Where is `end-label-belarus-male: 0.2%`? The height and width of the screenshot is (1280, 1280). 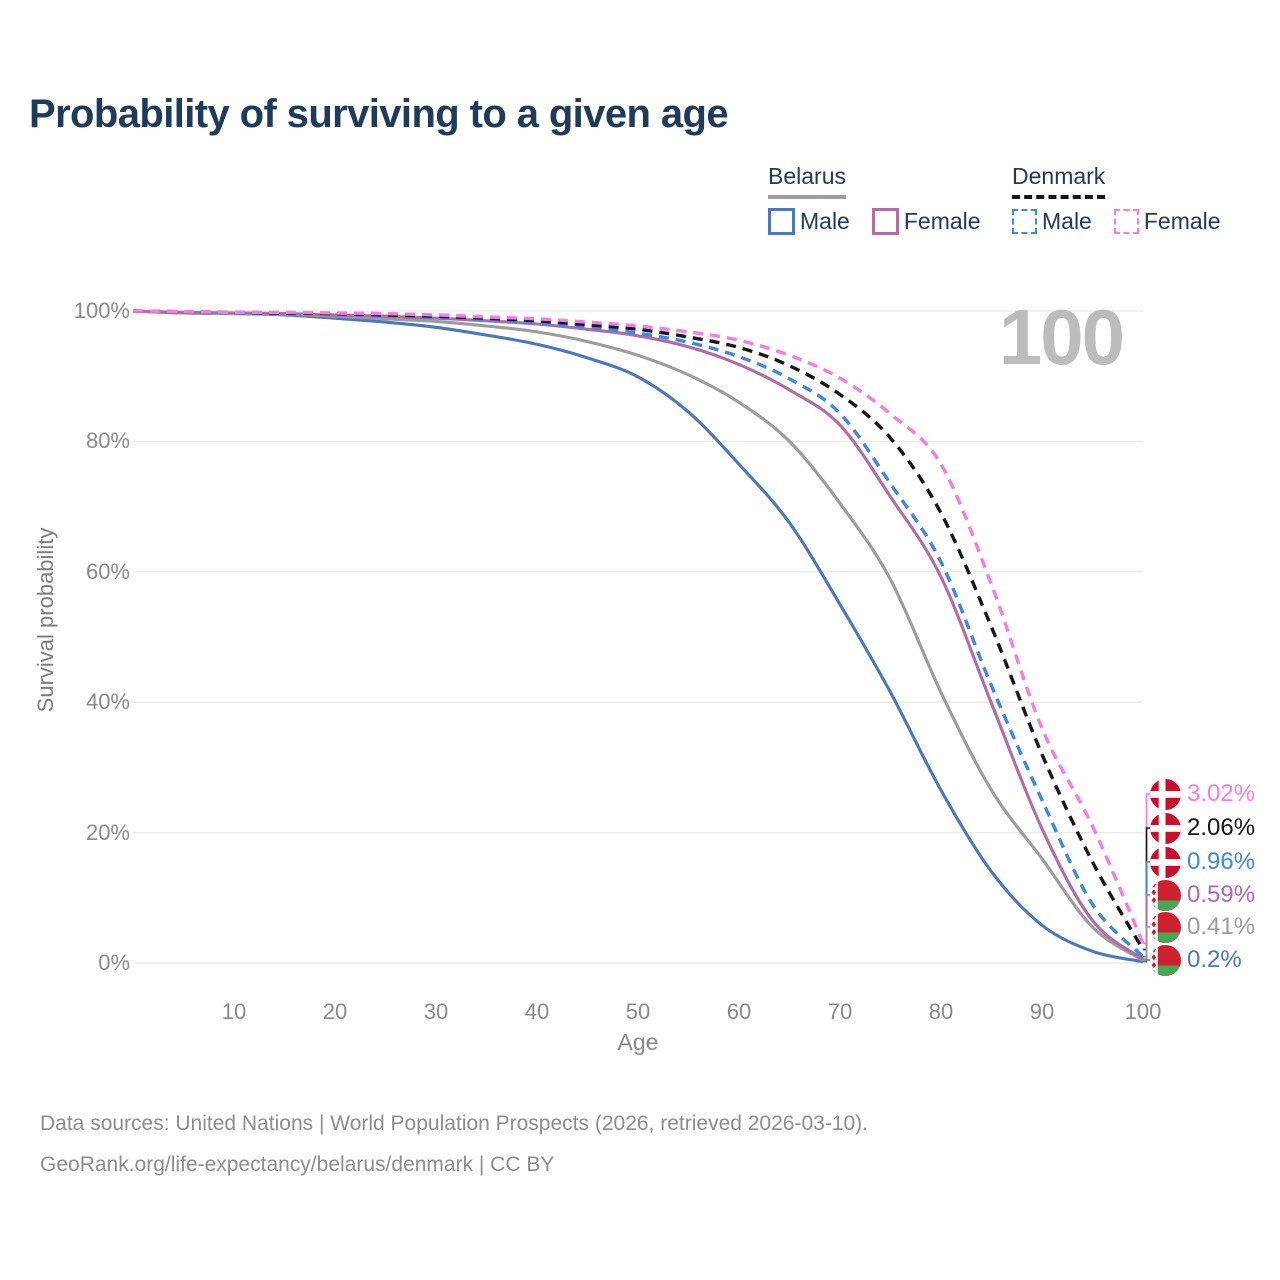 end-label-belarus-male: 0.2% is located at coordinates (1196, 960).